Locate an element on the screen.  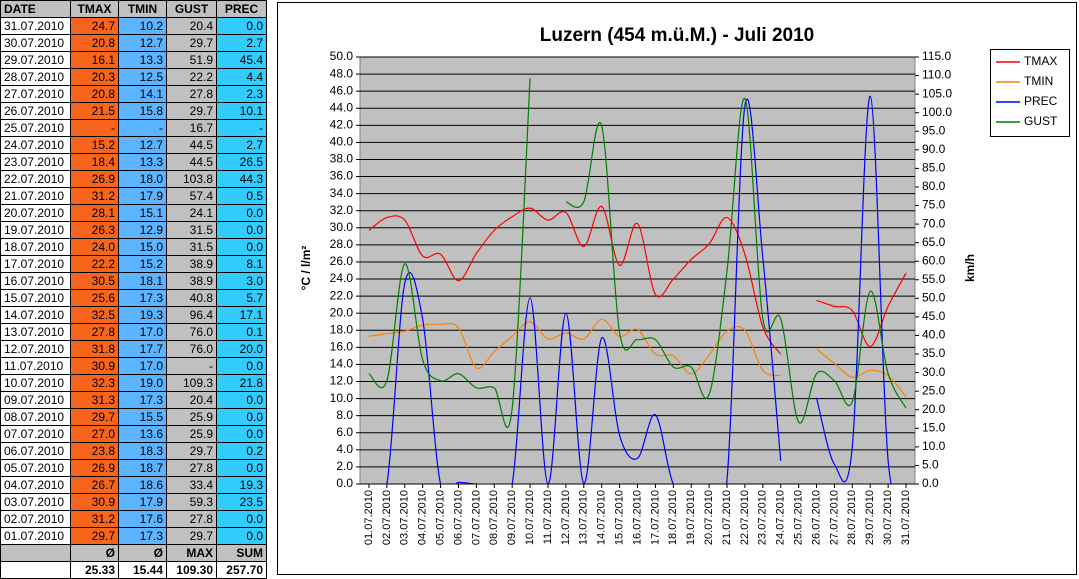
table-cell: 2.3 is located at coordinates (241, 94).